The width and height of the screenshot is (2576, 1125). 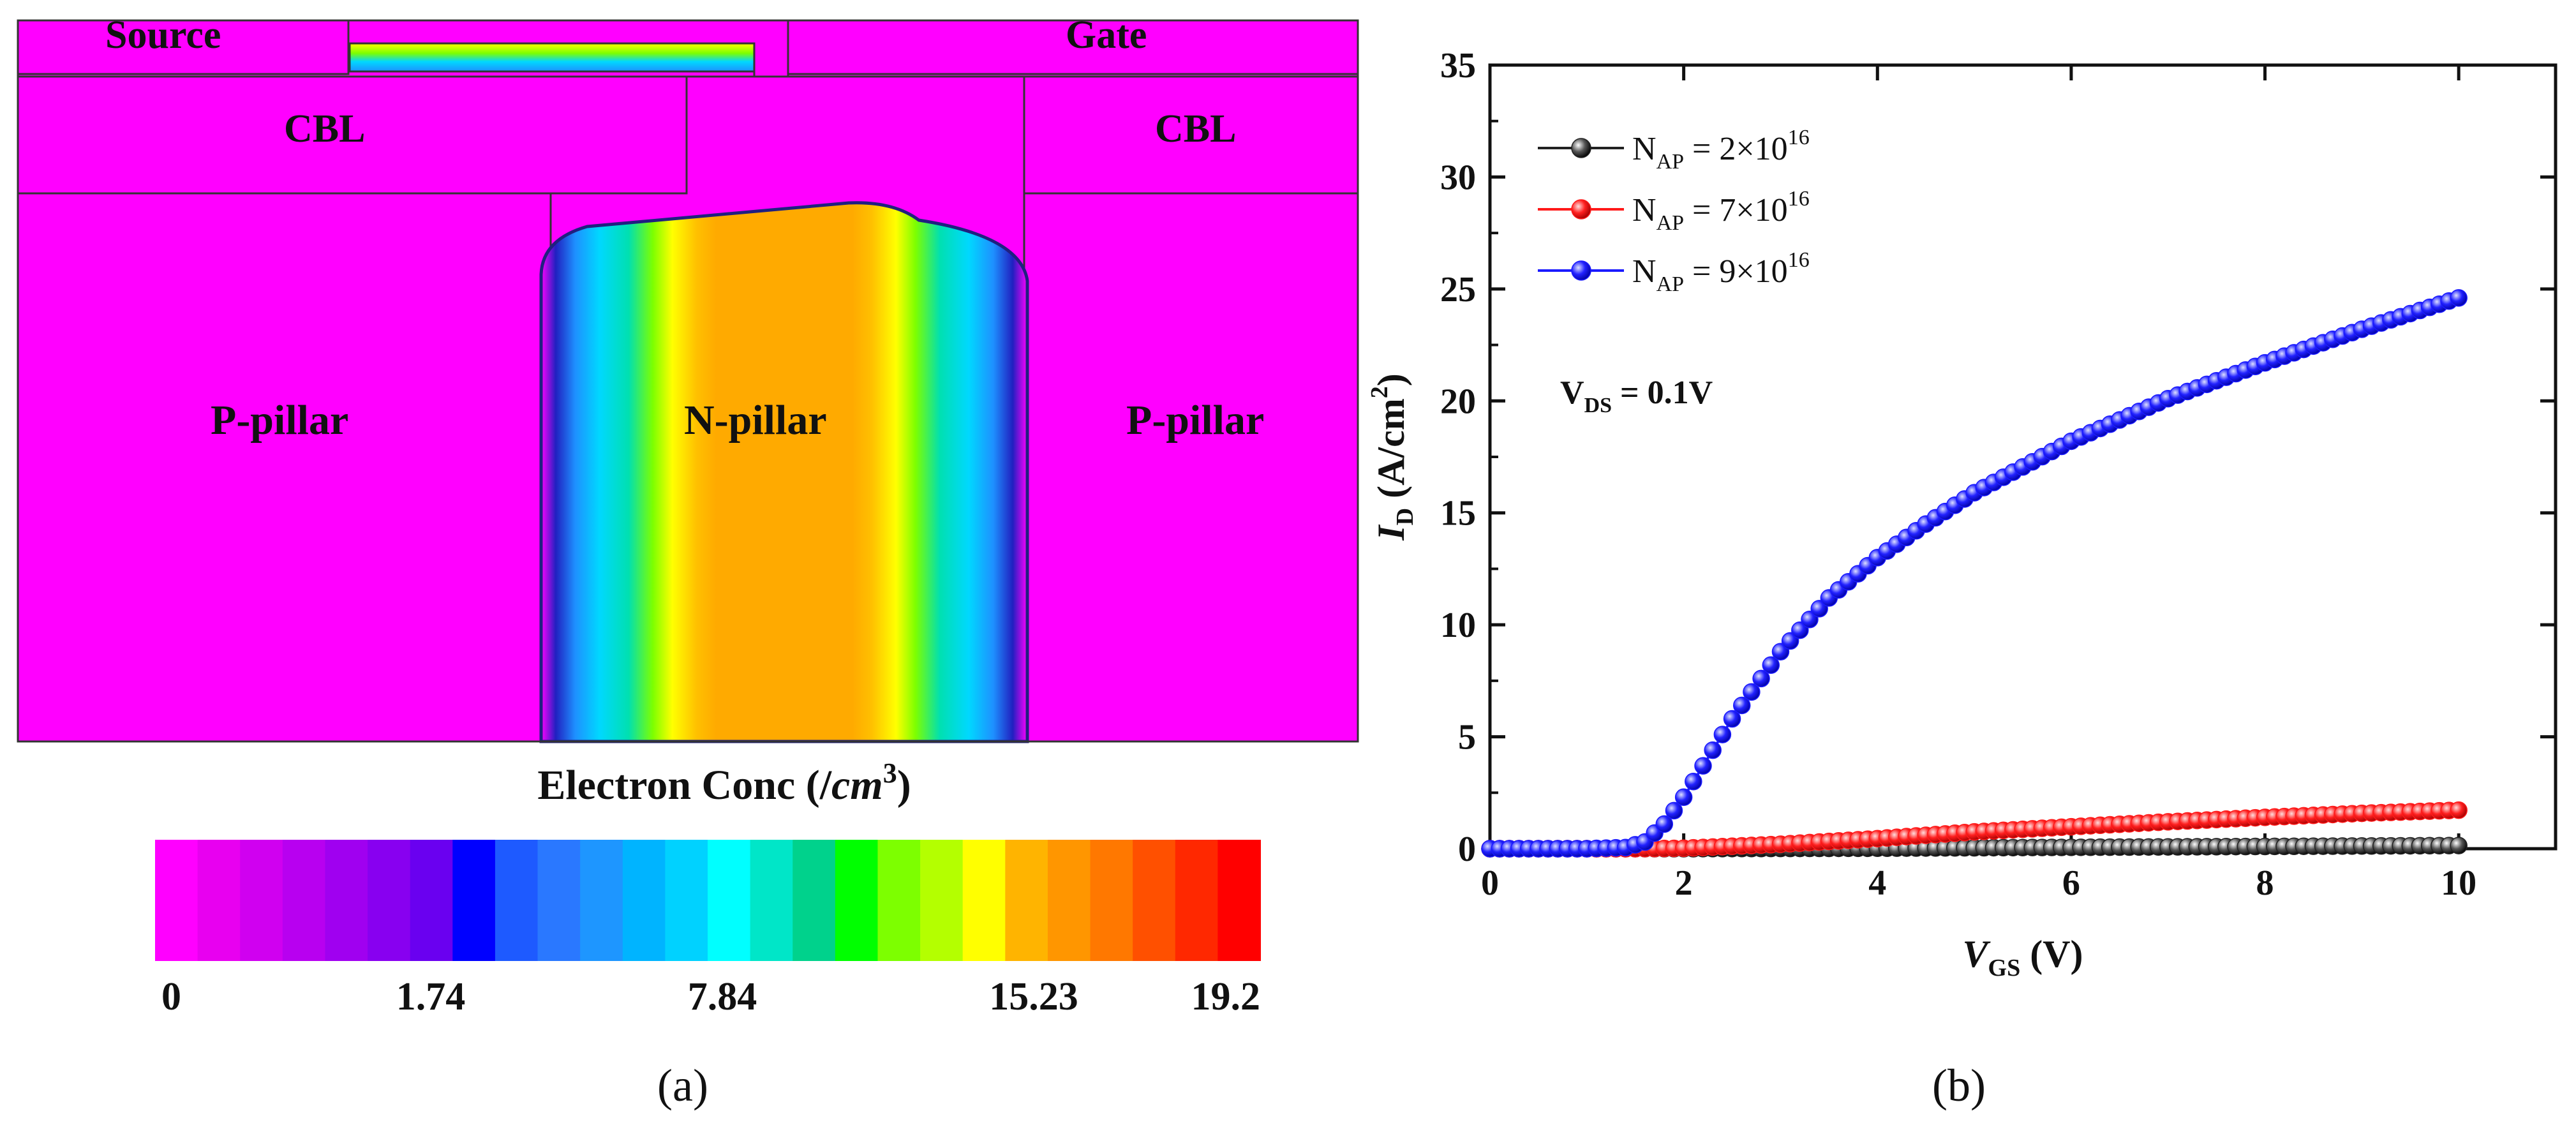 I want to click on x-axis-label: VGS (V), so click(x=2022, y=957).